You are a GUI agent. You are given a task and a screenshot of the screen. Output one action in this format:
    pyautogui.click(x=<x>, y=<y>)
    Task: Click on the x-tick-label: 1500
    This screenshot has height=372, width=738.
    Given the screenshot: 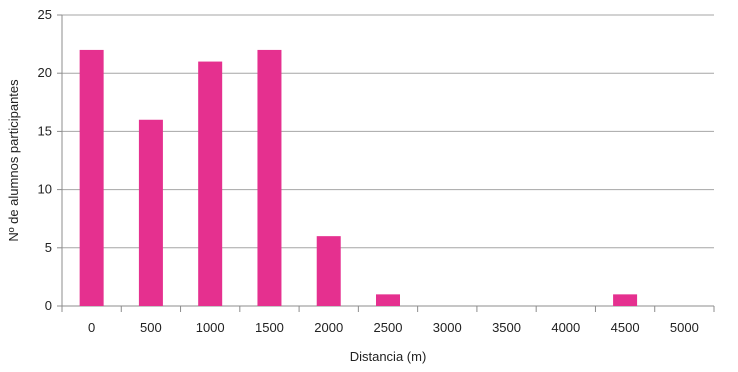 What is the action you would take?
    pyautogui.click(x=269, y=327)
    